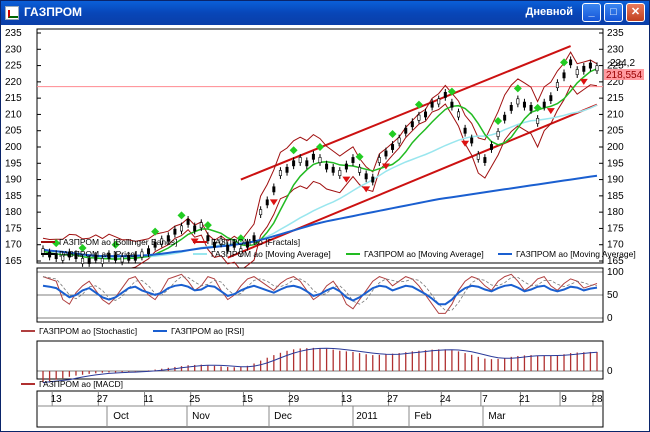 Image resolution: width=650 pixels, height=432 pixels. Describe the element at coordinates (13, 131) in the screenshot. I see `price-y-label-left: 205` at that location.